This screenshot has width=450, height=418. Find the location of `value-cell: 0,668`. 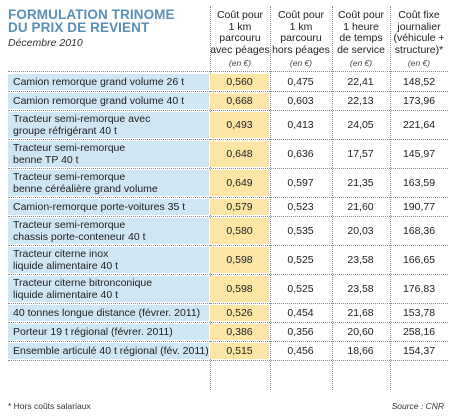

value-cell: 0,668 is located at coordinates (239, 101).